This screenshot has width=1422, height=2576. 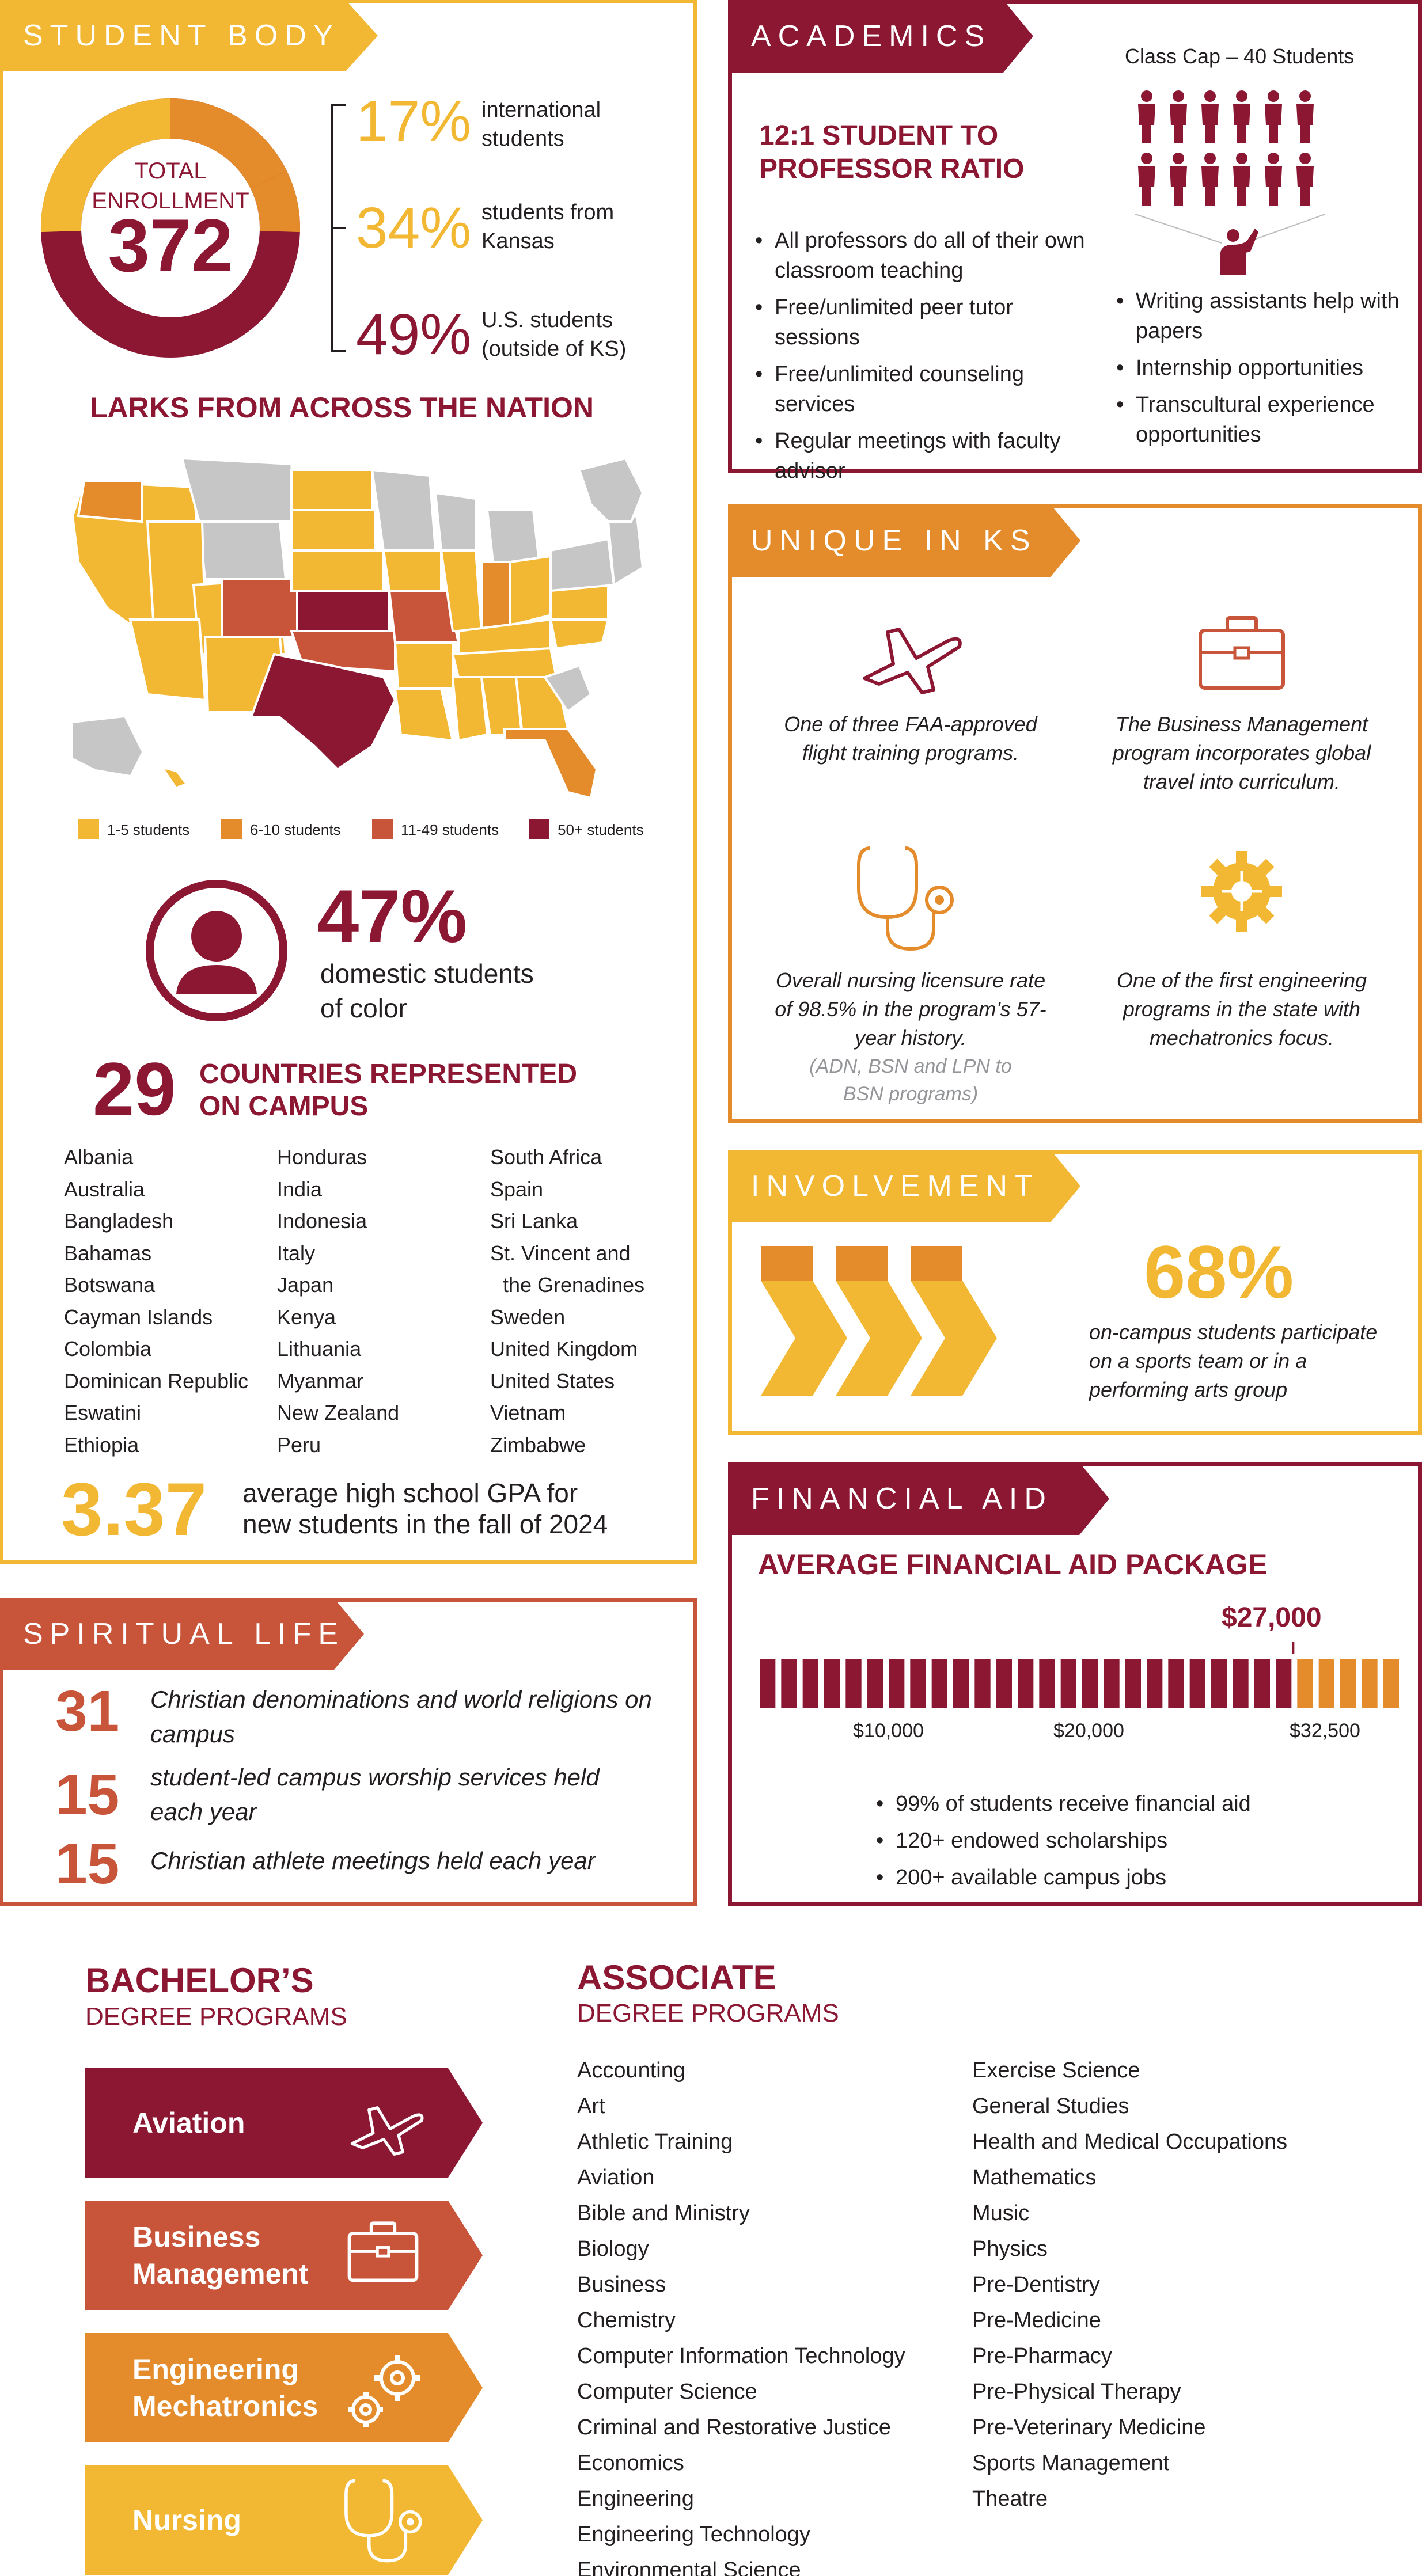 I want to click on ratio-line1: 12:1 STUDENT TO, so click(x=879, y=136).